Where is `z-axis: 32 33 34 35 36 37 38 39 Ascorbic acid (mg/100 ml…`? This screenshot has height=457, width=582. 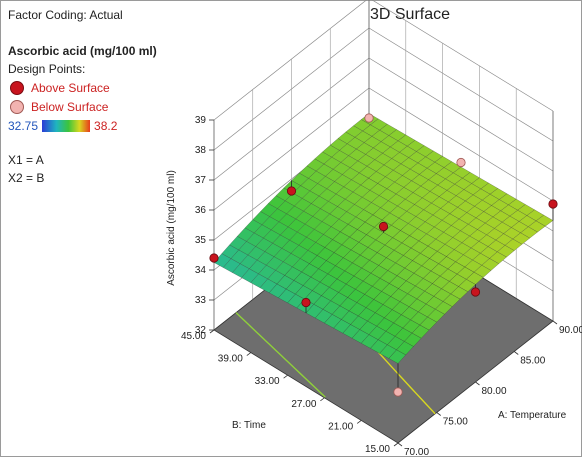
z-axis: 32 33 34 35 36 37 38 39 Ascorbic acid (mg/100 ml… is located at coordinates (190, 225).